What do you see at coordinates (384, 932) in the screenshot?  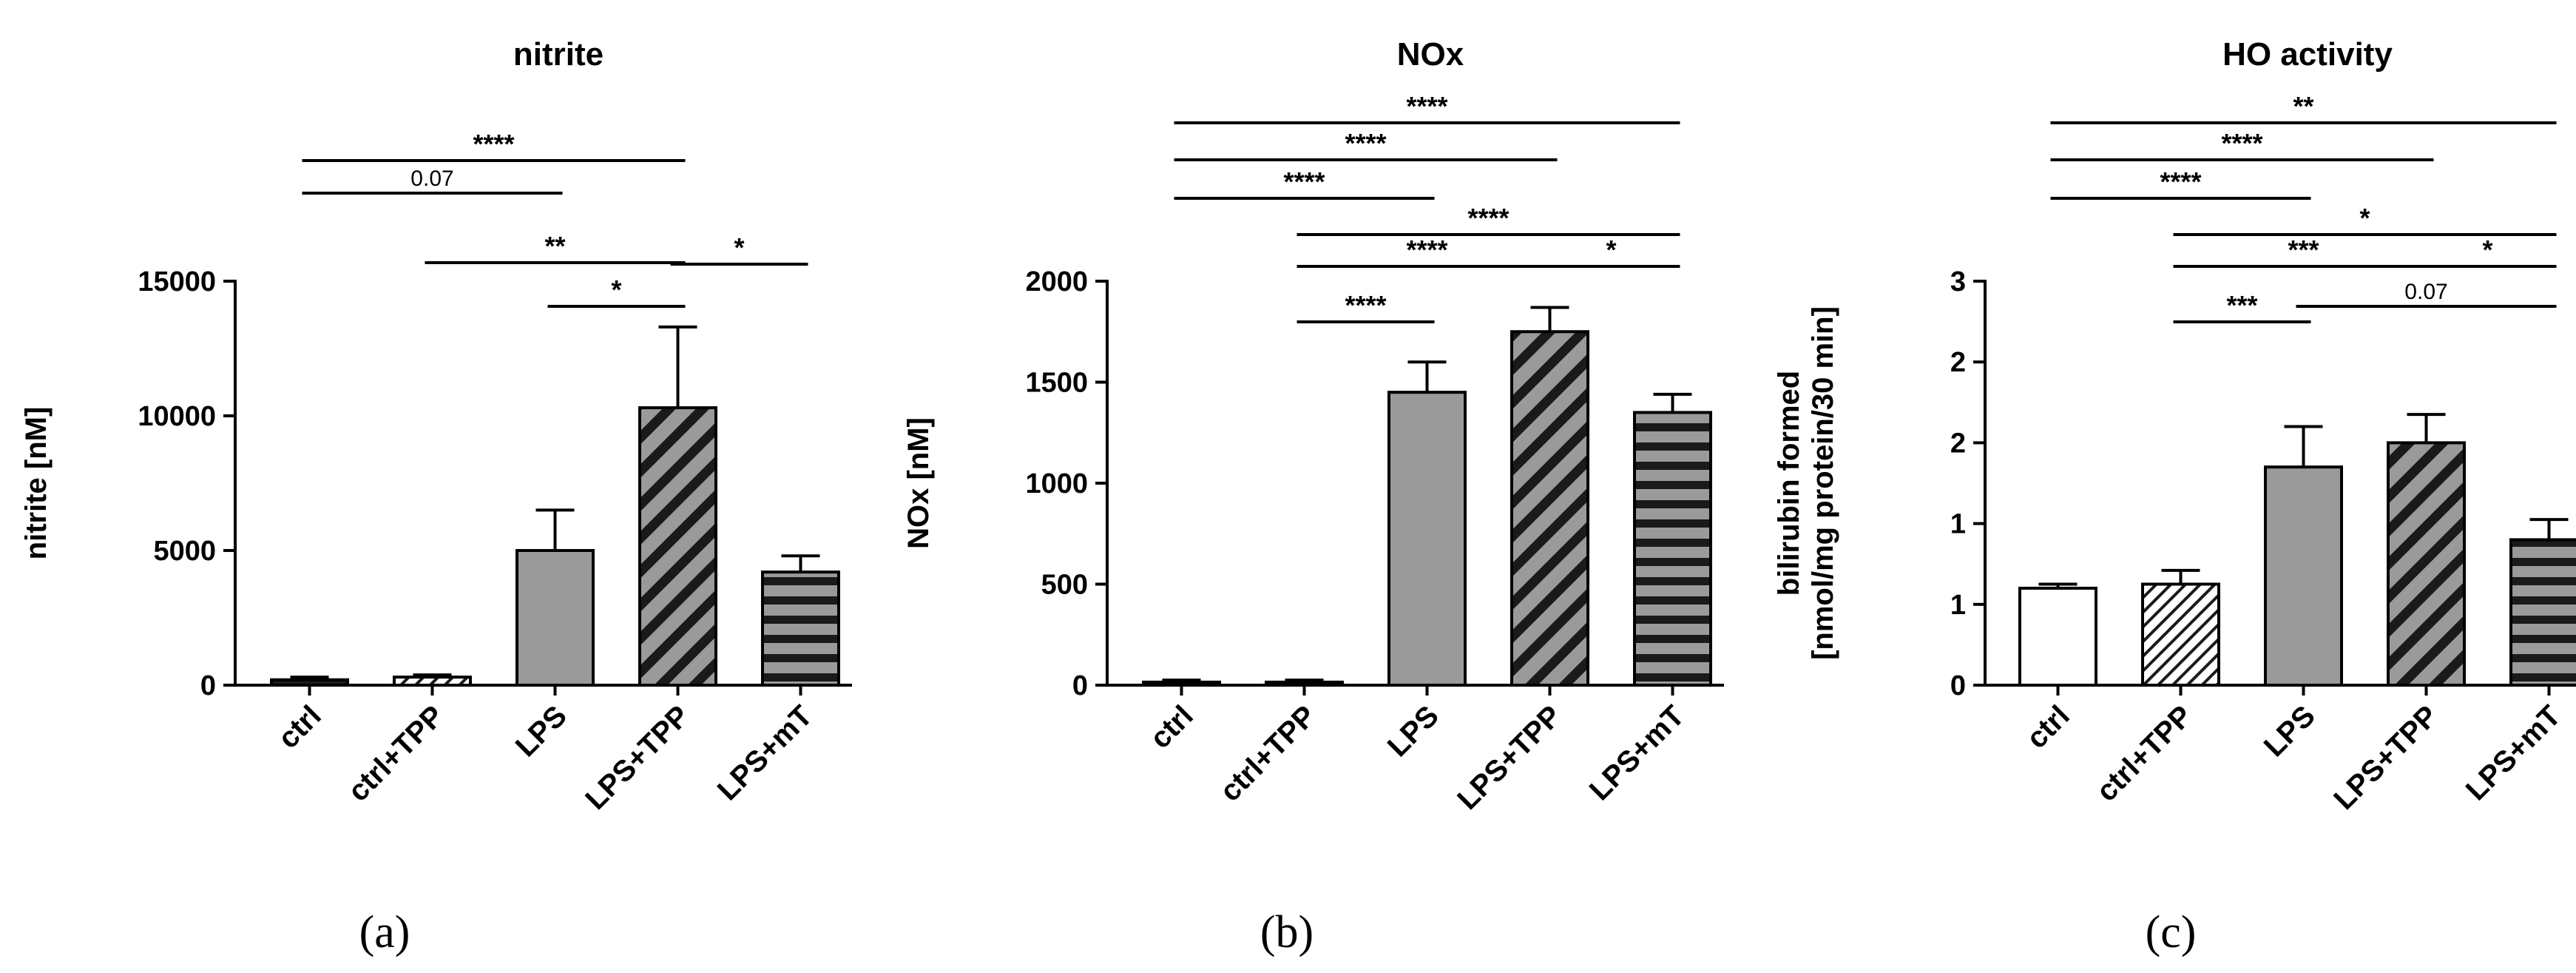 I see `panel-label: (a)` at bounding box center [384, 932].